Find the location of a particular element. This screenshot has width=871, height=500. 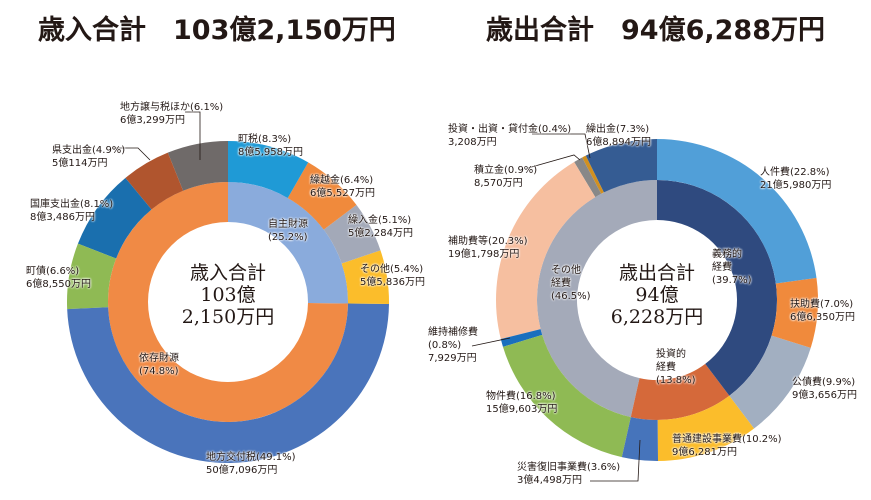

label-text: (46.5%) is located at coordinates (571, 296).